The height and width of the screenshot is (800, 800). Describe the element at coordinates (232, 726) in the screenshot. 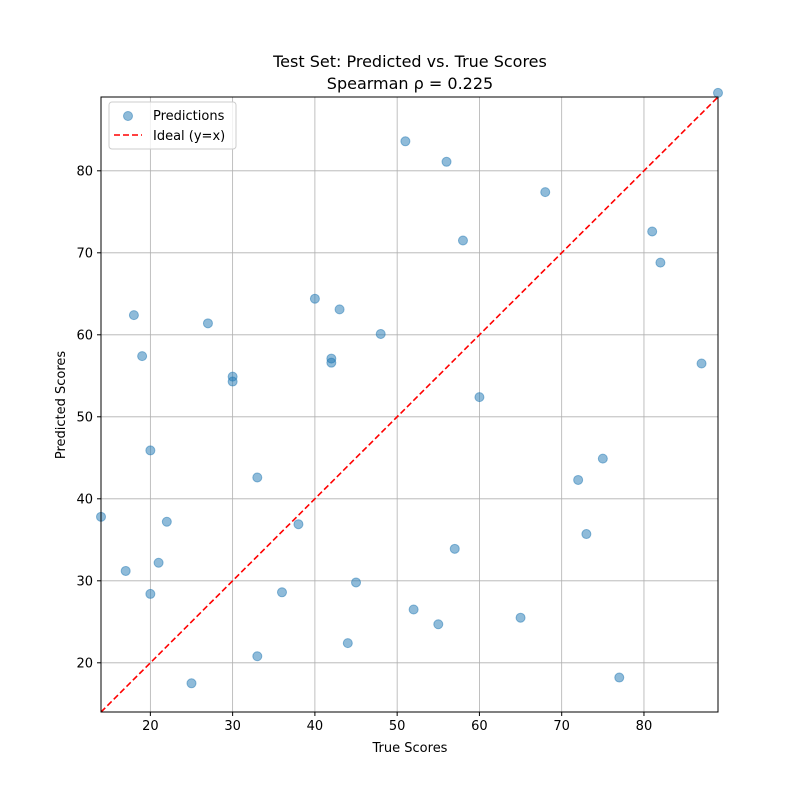

I see `x-tick-label: 30` at that location.